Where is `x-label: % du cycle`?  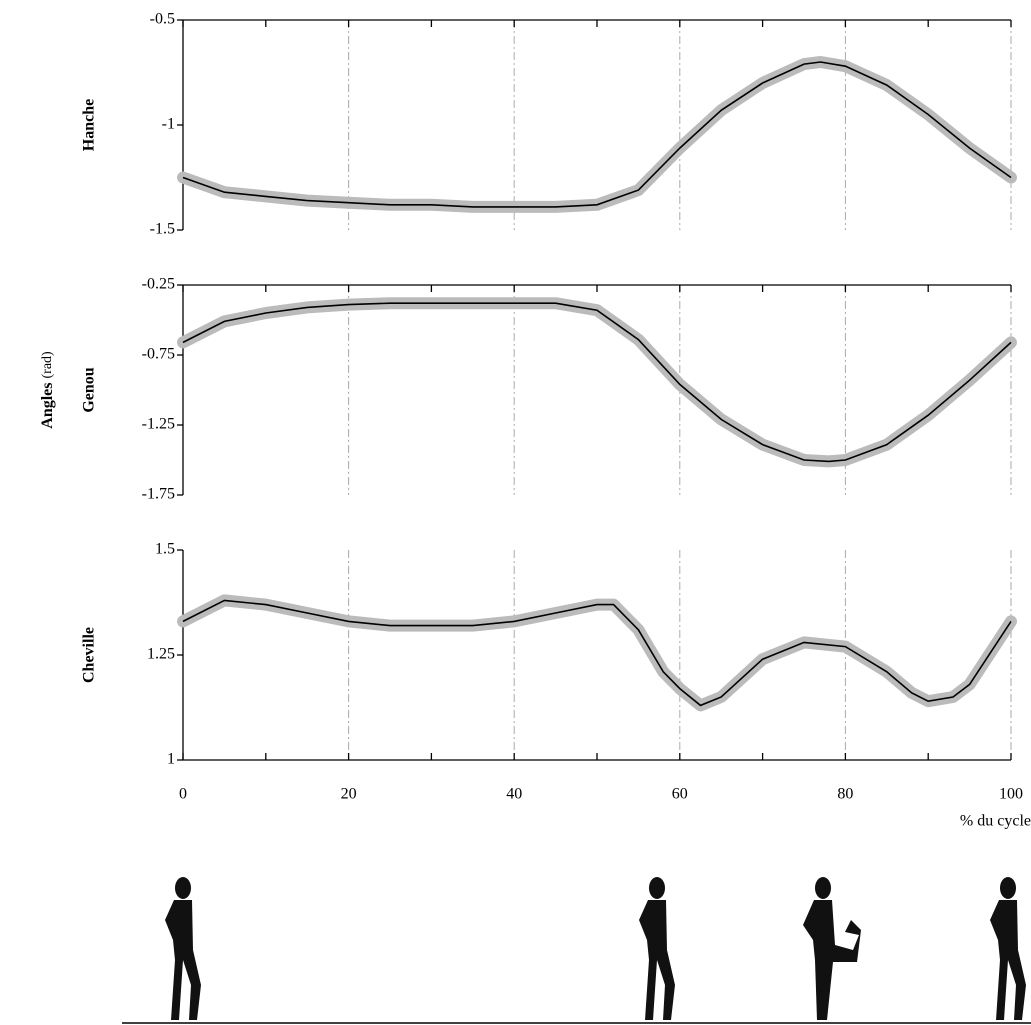 x-label: % du cycle is located at coordinates (995, 821).